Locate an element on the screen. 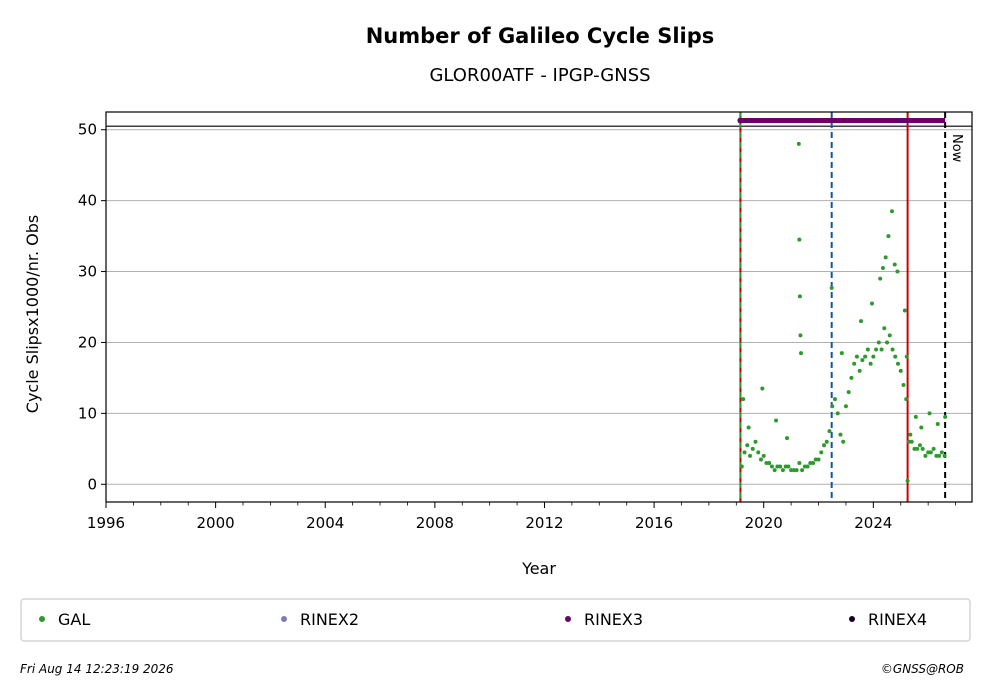  chart-subtitle: GLOR00ATF - IPGP-GNSS is located at coordinates (539, 75).